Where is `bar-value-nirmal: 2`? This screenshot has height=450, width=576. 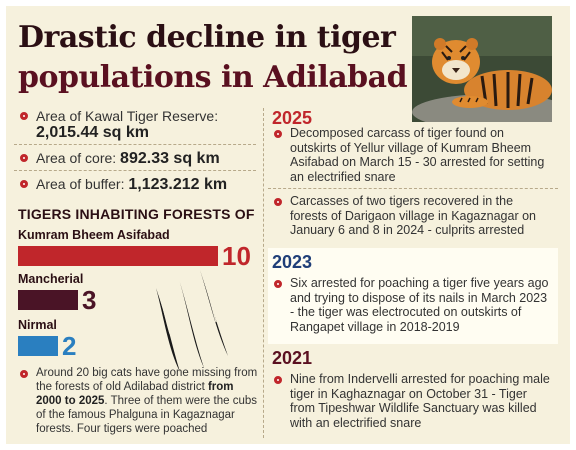
bar-value-nirmal: 2 is located at coordinates (69, 346).